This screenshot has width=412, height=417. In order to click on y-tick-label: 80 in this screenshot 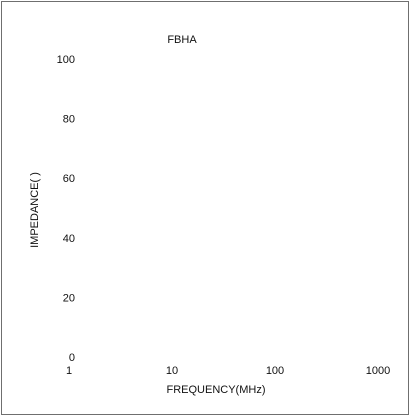, I will do `click(69, 120)`.